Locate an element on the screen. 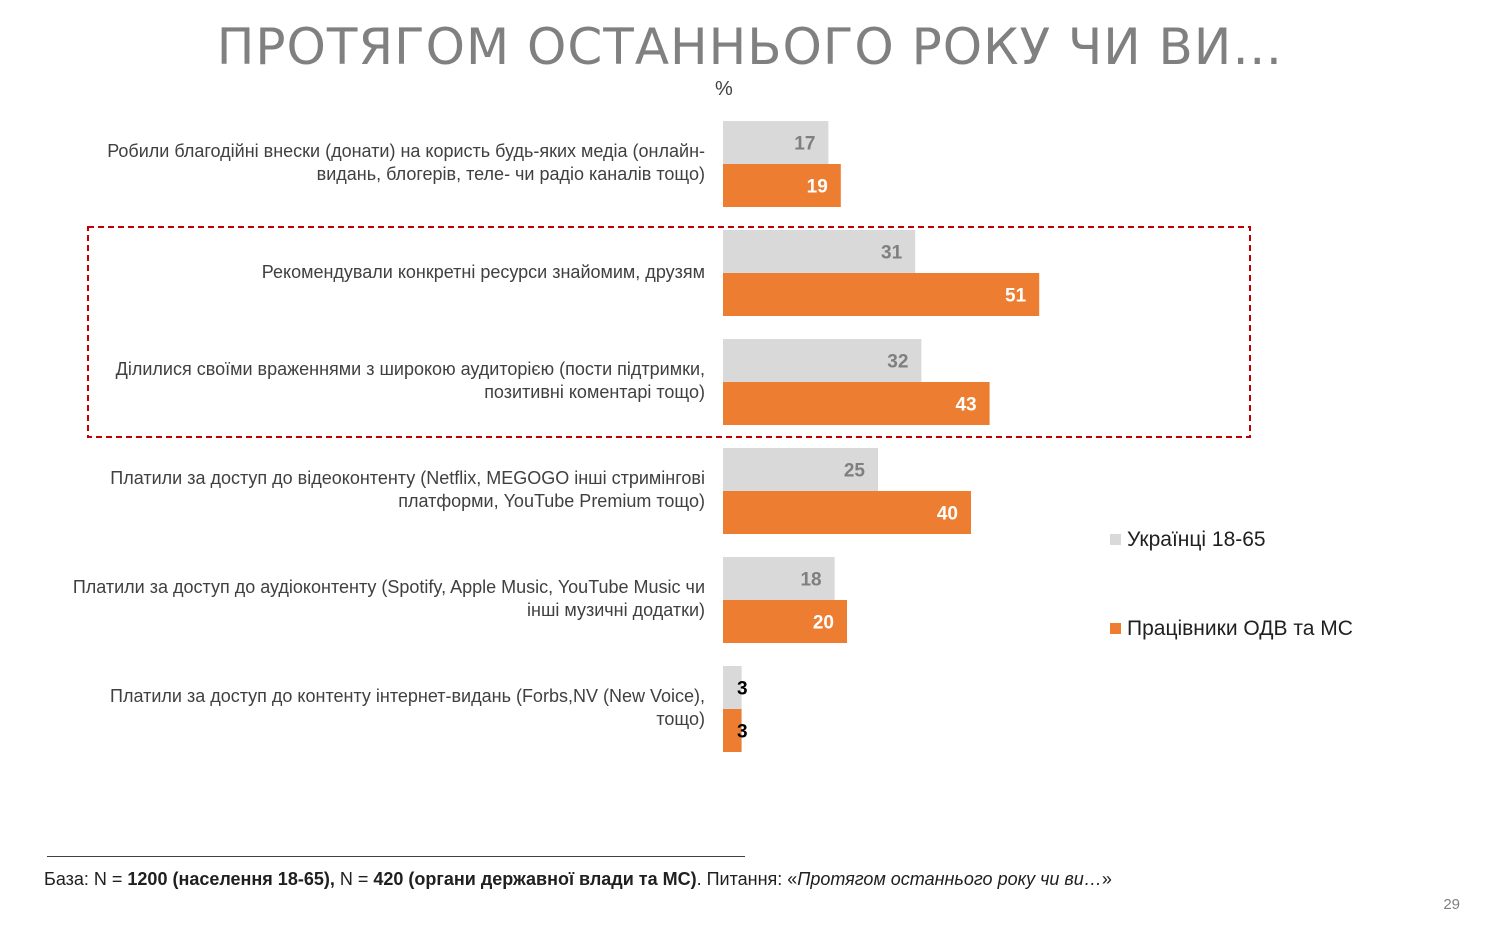  legend-swatch-orange is located at coordinates (1115, 628).